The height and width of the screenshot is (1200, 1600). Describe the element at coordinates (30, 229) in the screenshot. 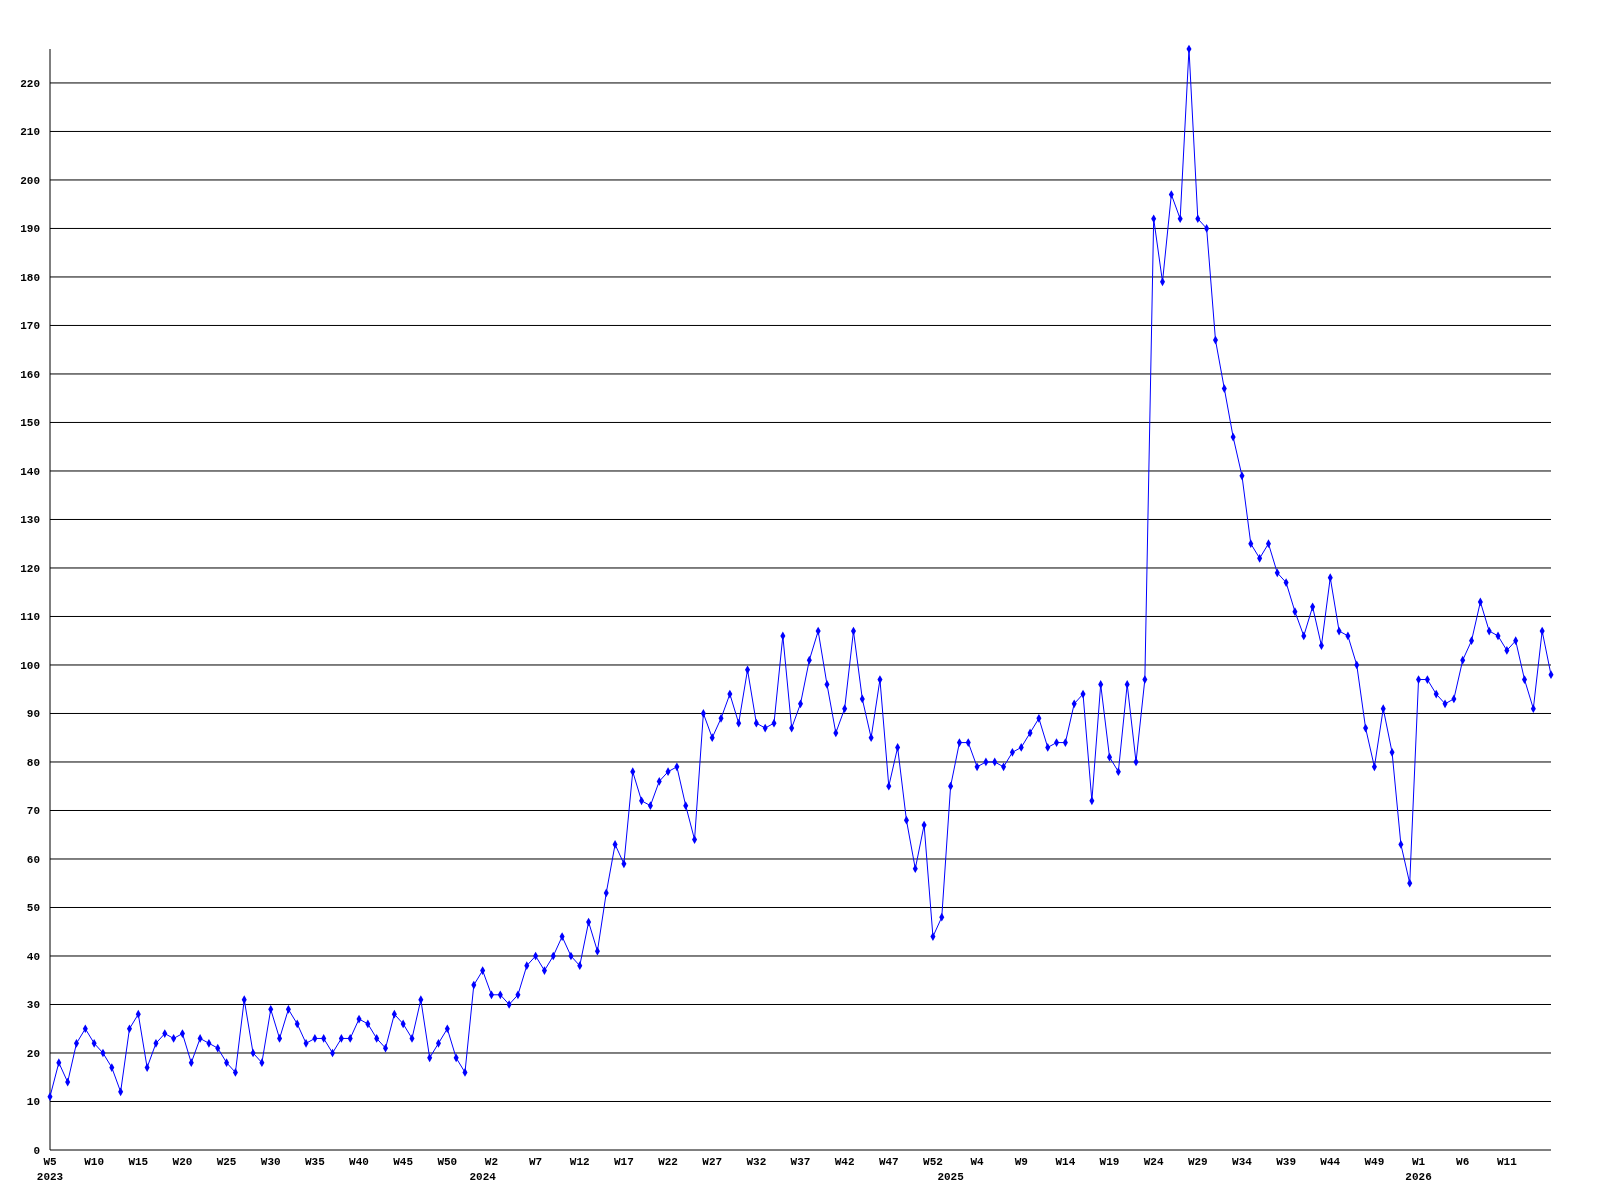

I see `y-tick-label: 190` at that location.